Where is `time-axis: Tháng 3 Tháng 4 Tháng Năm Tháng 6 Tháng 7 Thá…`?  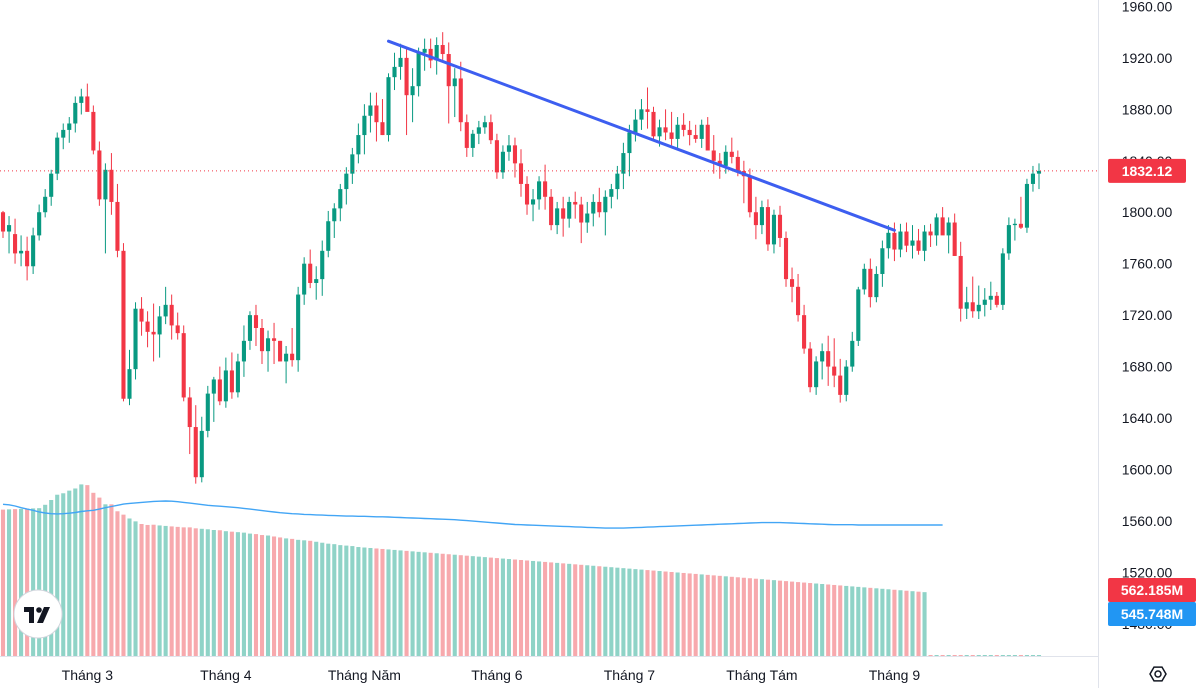
time-axis: Tháng 3 Tháng 4 Tháng Năm Tháng 6 Tháng 7 Thá… is located at coordinates (491, 675).